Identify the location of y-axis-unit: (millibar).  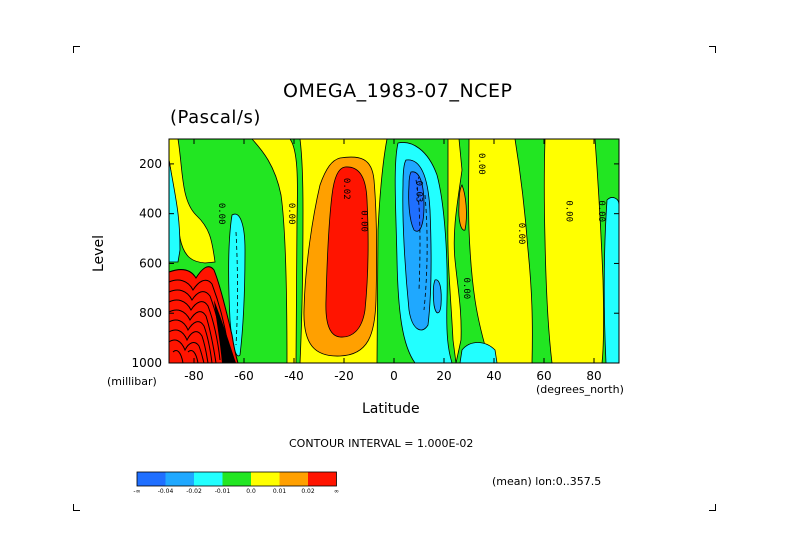
(132, 381).